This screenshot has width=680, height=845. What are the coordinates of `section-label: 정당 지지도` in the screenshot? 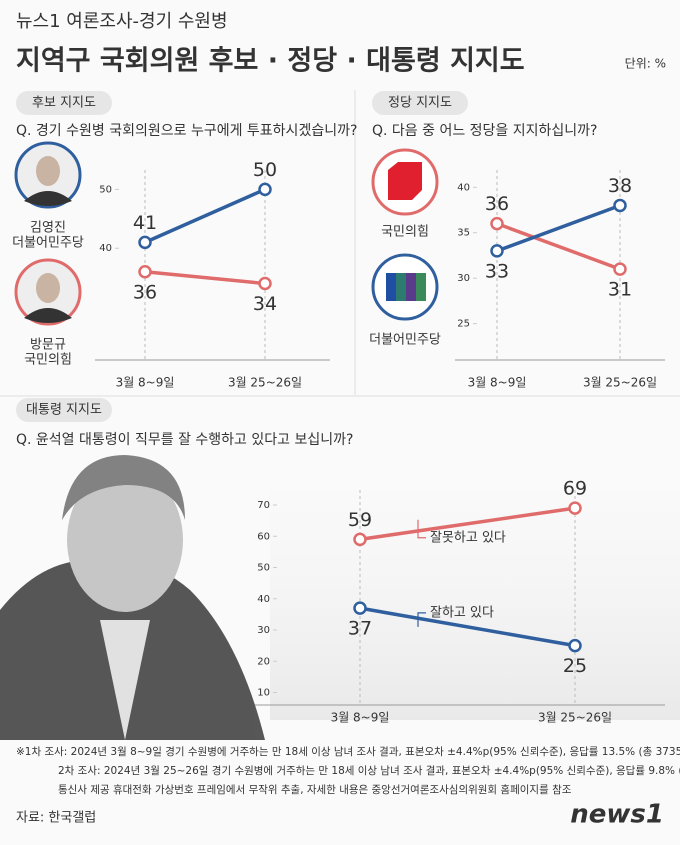 It's located at (420, 103).